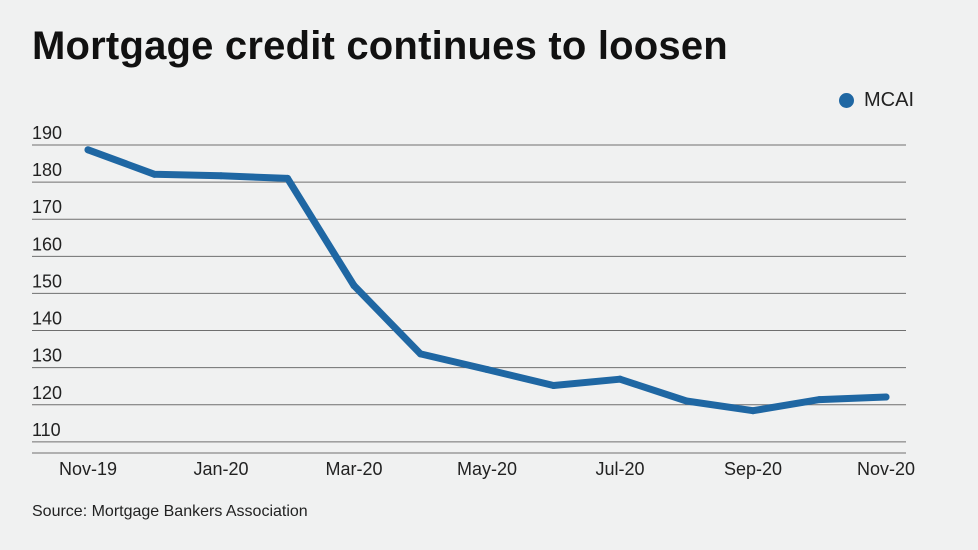  Describe the element at coordinates (47, 244) in the screenshot. I see `y-tick-label-160: 160` at that location.